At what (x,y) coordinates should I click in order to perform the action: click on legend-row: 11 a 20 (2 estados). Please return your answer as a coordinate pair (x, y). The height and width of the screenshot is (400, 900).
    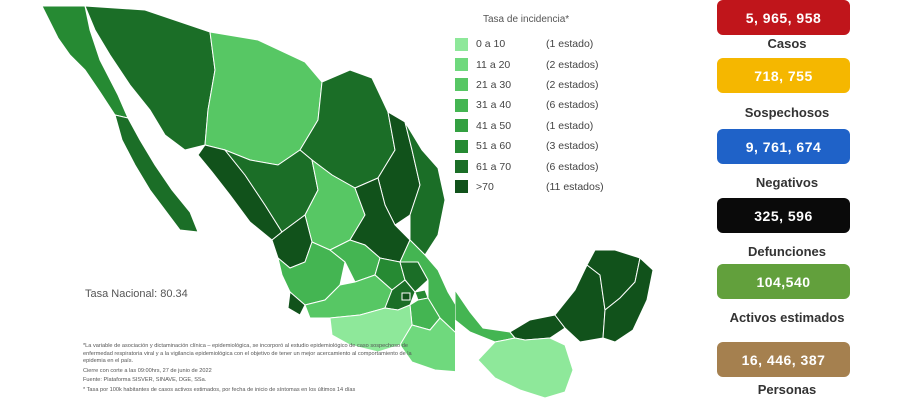
    Looking at the image, I should click on (550, 64).